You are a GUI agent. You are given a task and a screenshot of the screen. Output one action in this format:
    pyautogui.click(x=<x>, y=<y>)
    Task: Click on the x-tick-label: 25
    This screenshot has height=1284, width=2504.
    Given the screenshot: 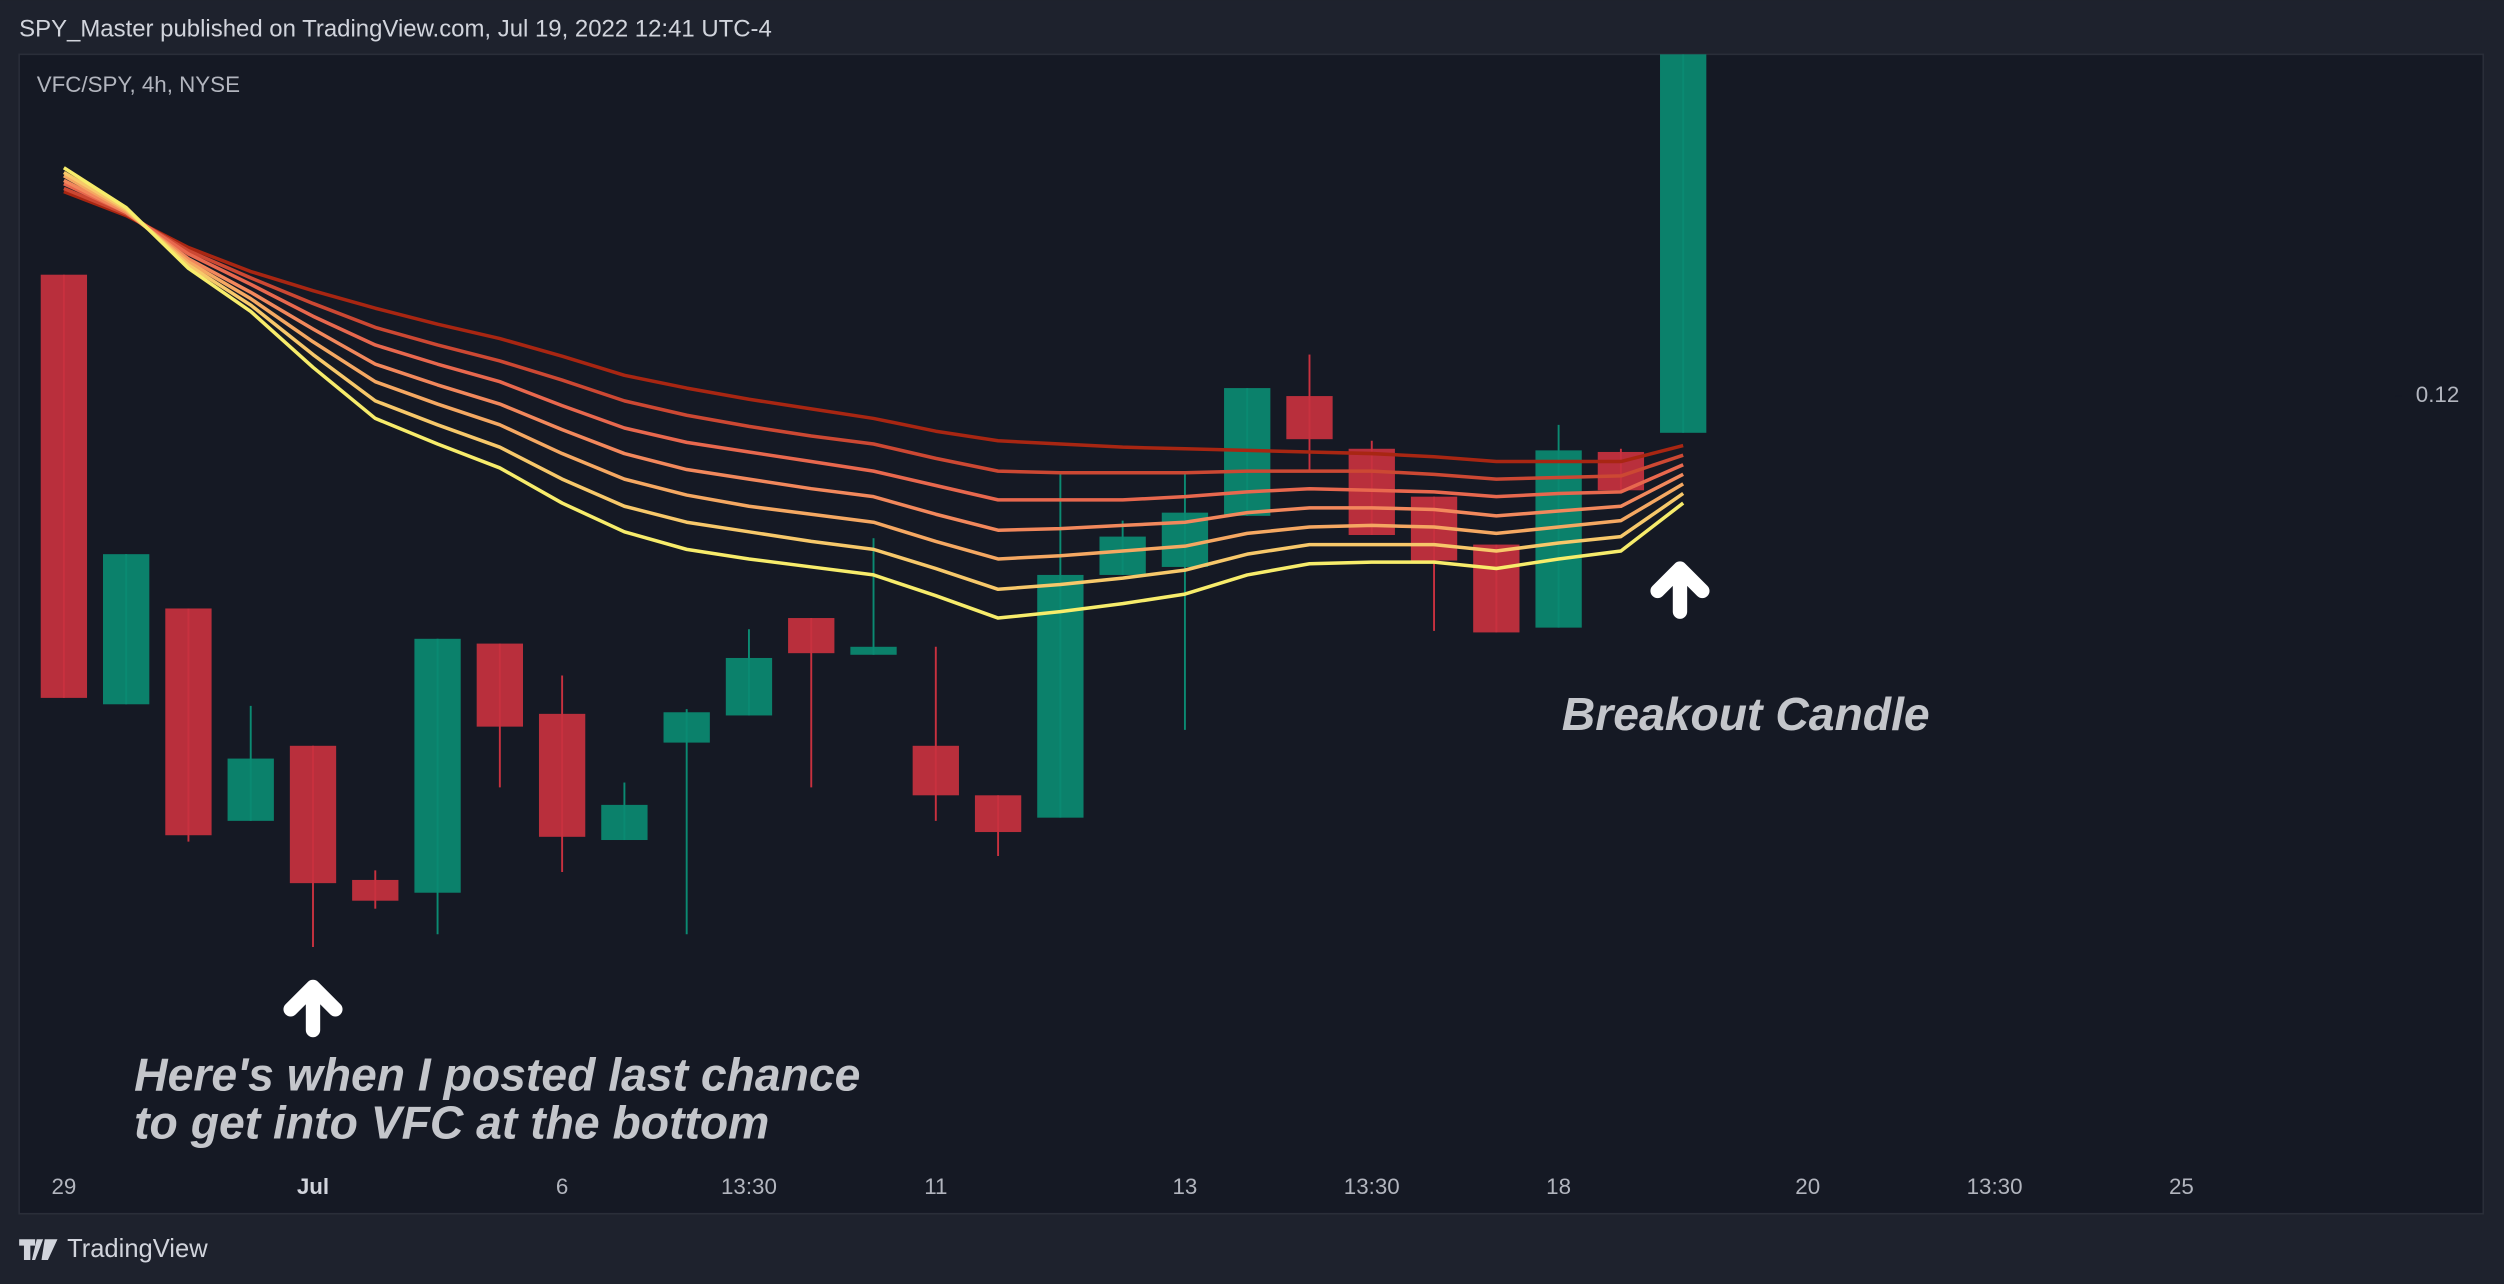 What is the action you would take?
    pyautogui.click(x=2181, y=1186)
    